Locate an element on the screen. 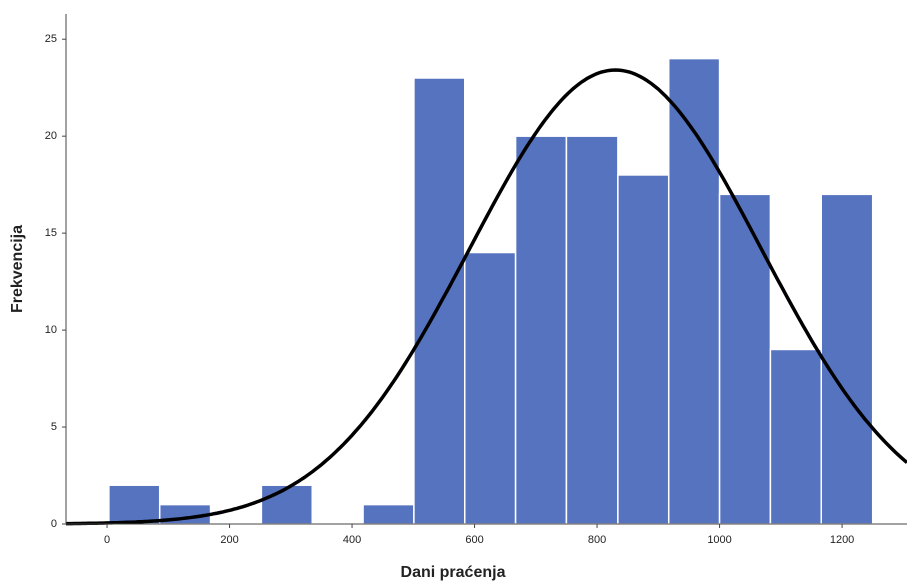  y-tick-label: 25 is located at coordinates (51, 39).